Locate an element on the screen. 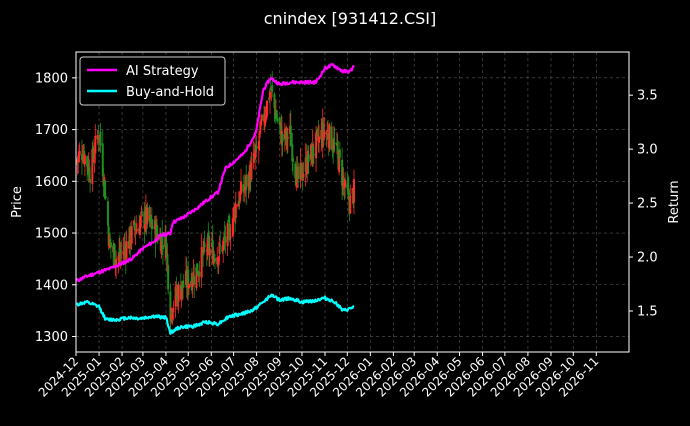  left-axis-label: Price is located at coordinates (17, 202).